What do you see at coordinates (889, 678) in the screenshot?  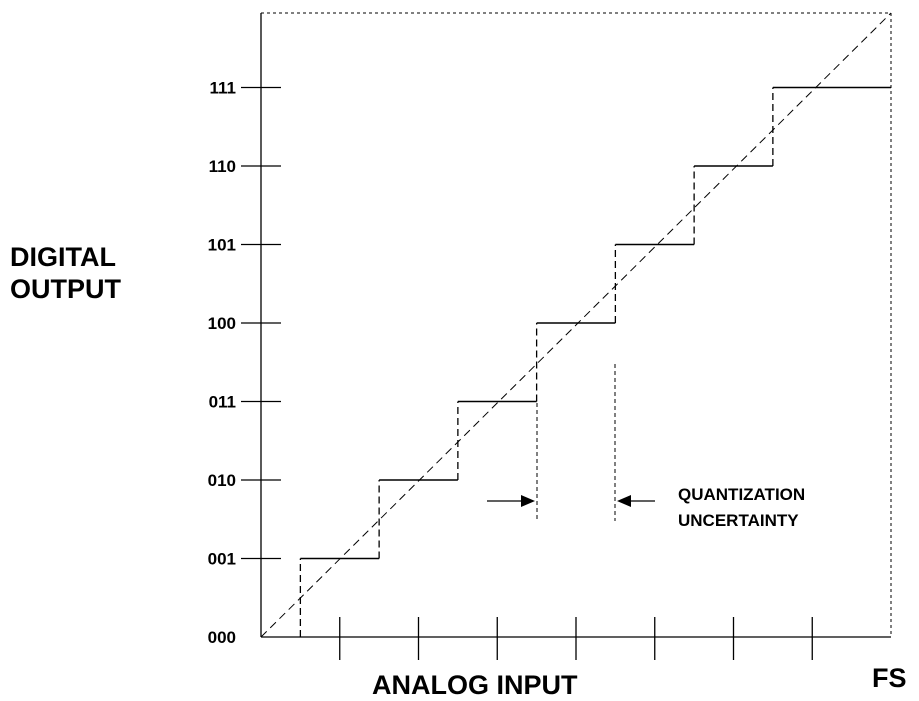 I see `full-scale-label: FS` at bounding box center [889, 678].